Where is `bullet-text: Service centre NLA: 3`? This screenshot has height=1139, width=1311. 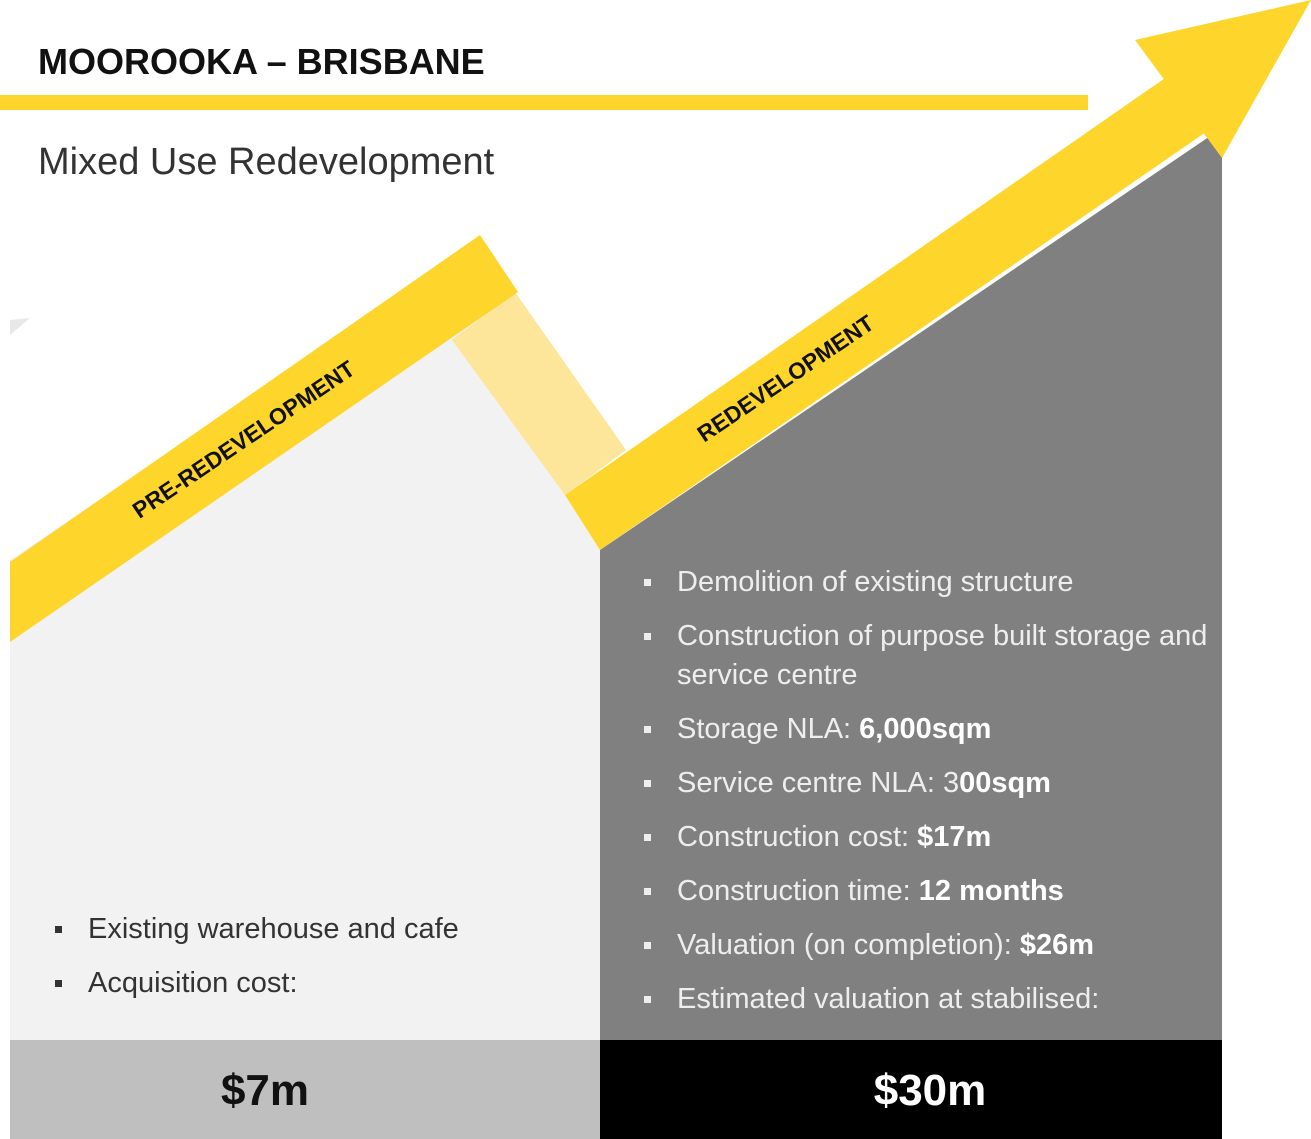 bullet-text: Service centre NLA: 3 is located at coordinates (818, 783).